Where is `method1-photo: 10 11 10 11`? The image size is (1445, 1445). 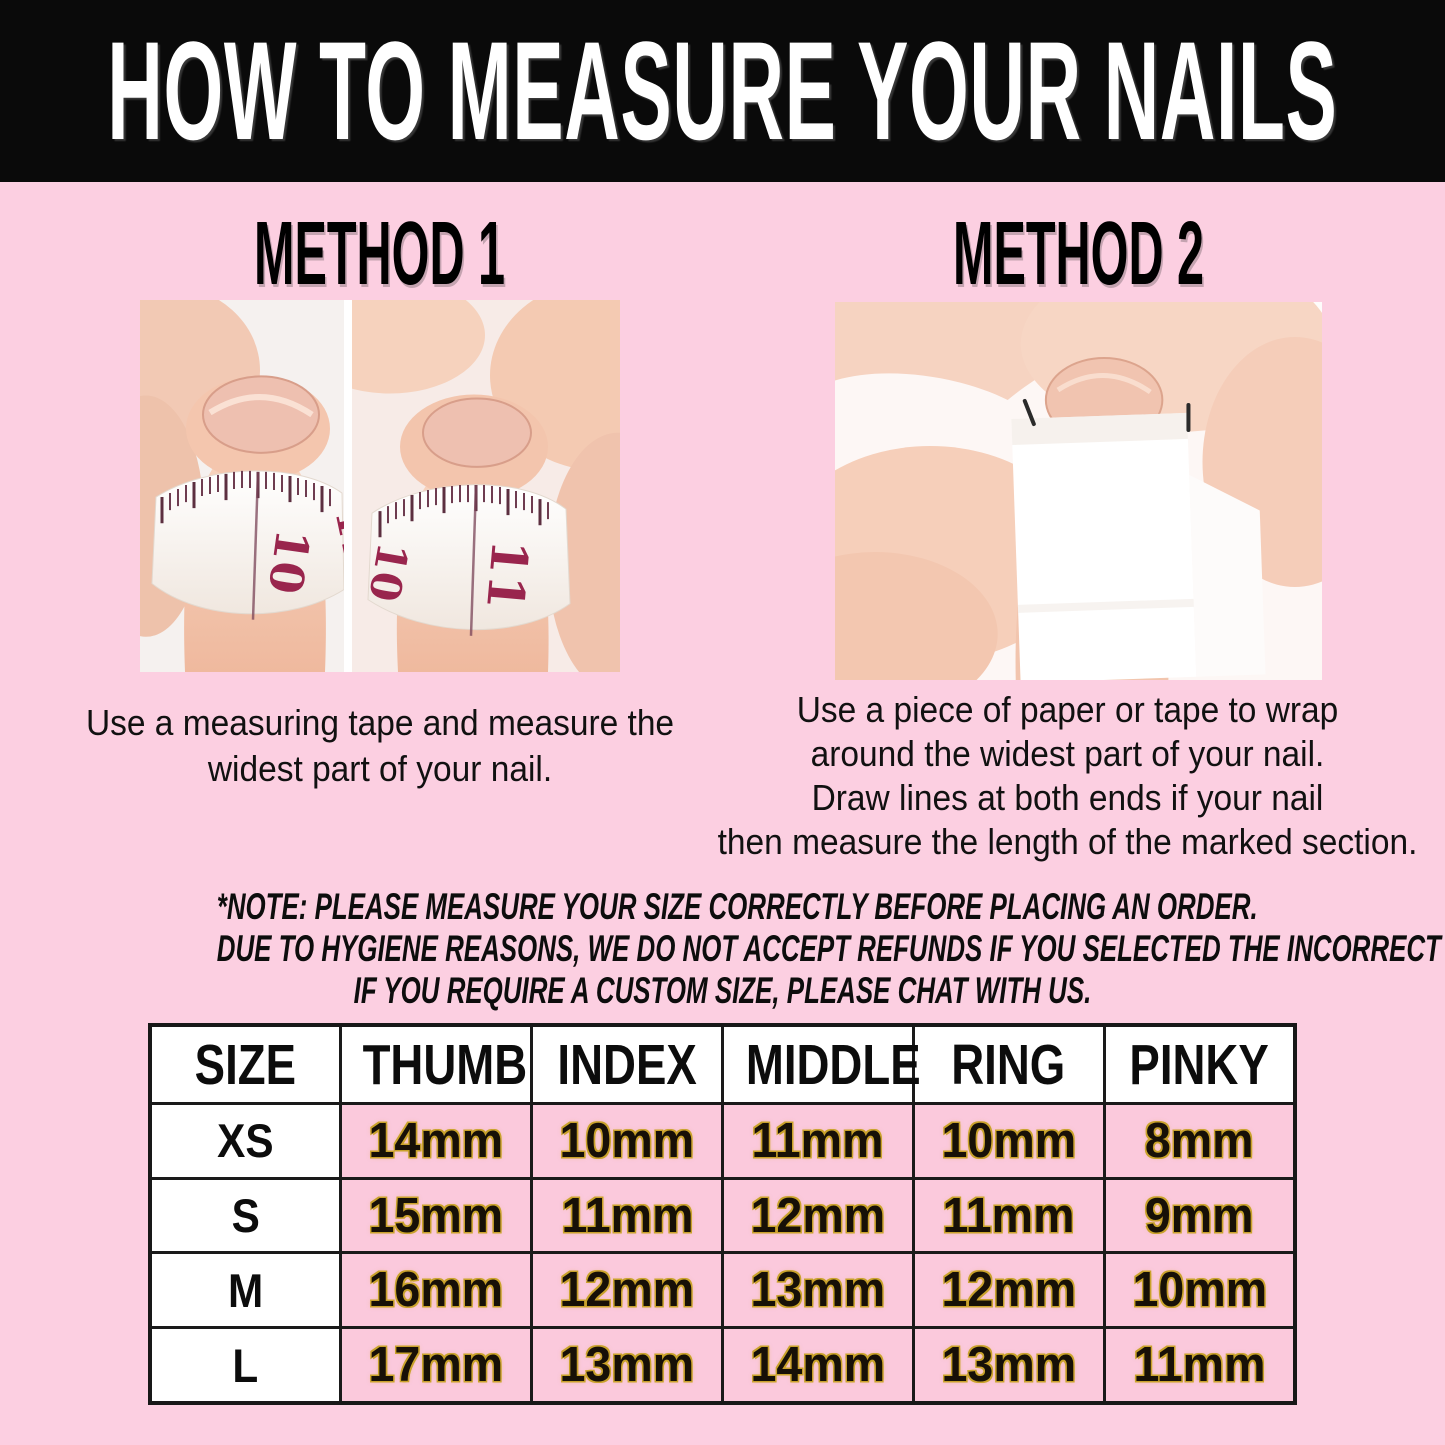
method1-photo: 10 11 10 11 is located at coordinates (380, 486).